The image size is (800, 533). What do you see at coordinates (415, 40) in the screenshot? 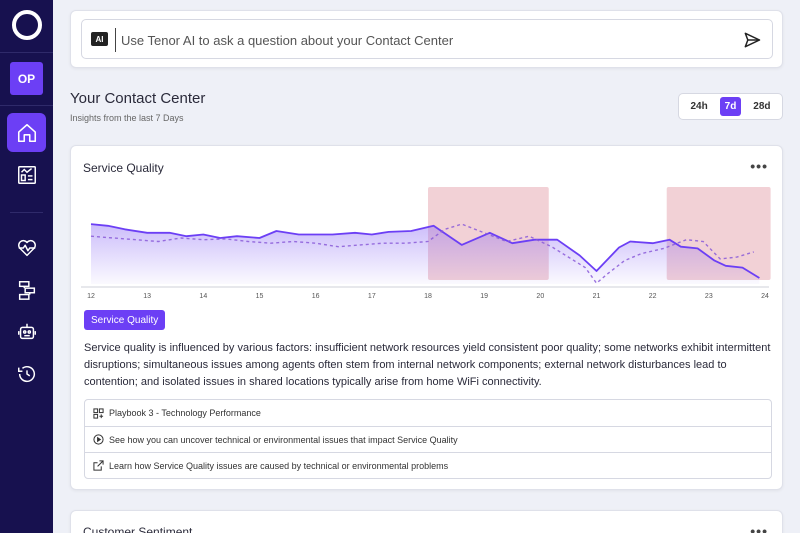
I see `ai-search-input` at bounding box center [415, 40].